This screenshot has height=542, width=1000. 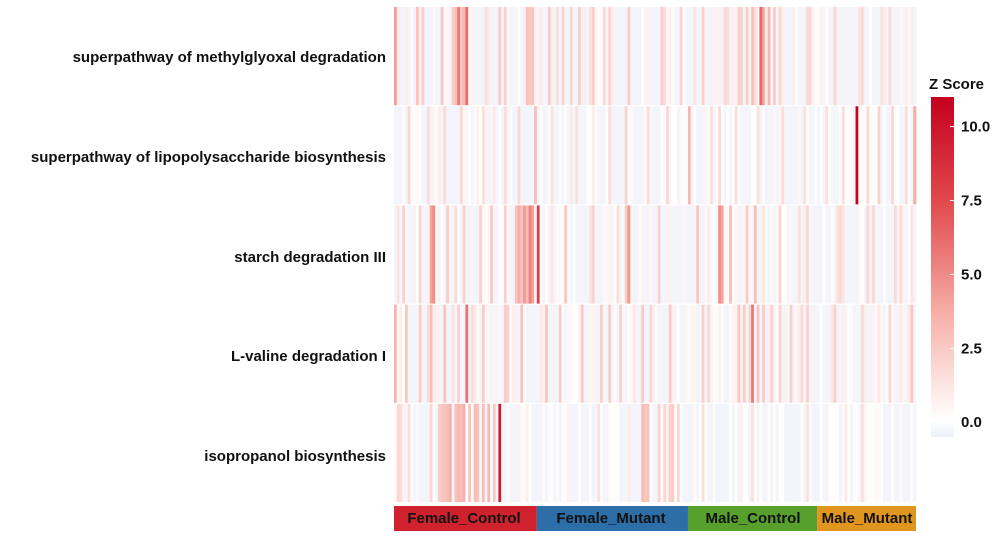 I want to click on group-label-male-mutant: Male_Mutant, so click(x=867, y=518).